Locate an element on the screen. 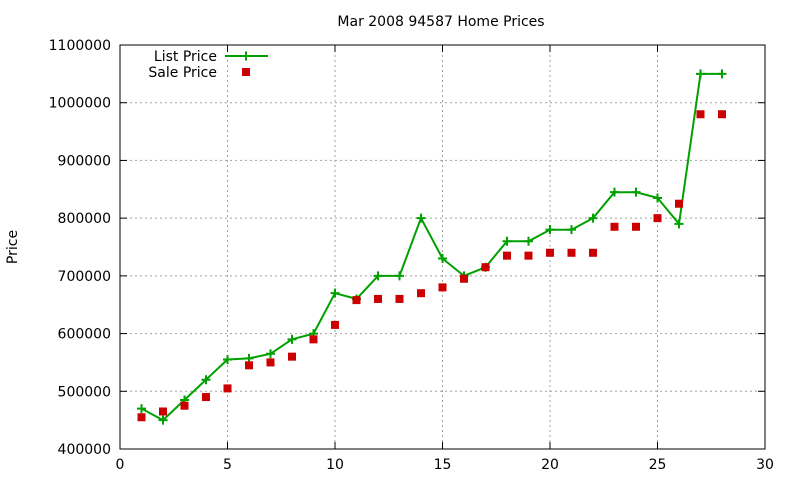  legend: List Price Sale Price is located at coordinates (208, 65).